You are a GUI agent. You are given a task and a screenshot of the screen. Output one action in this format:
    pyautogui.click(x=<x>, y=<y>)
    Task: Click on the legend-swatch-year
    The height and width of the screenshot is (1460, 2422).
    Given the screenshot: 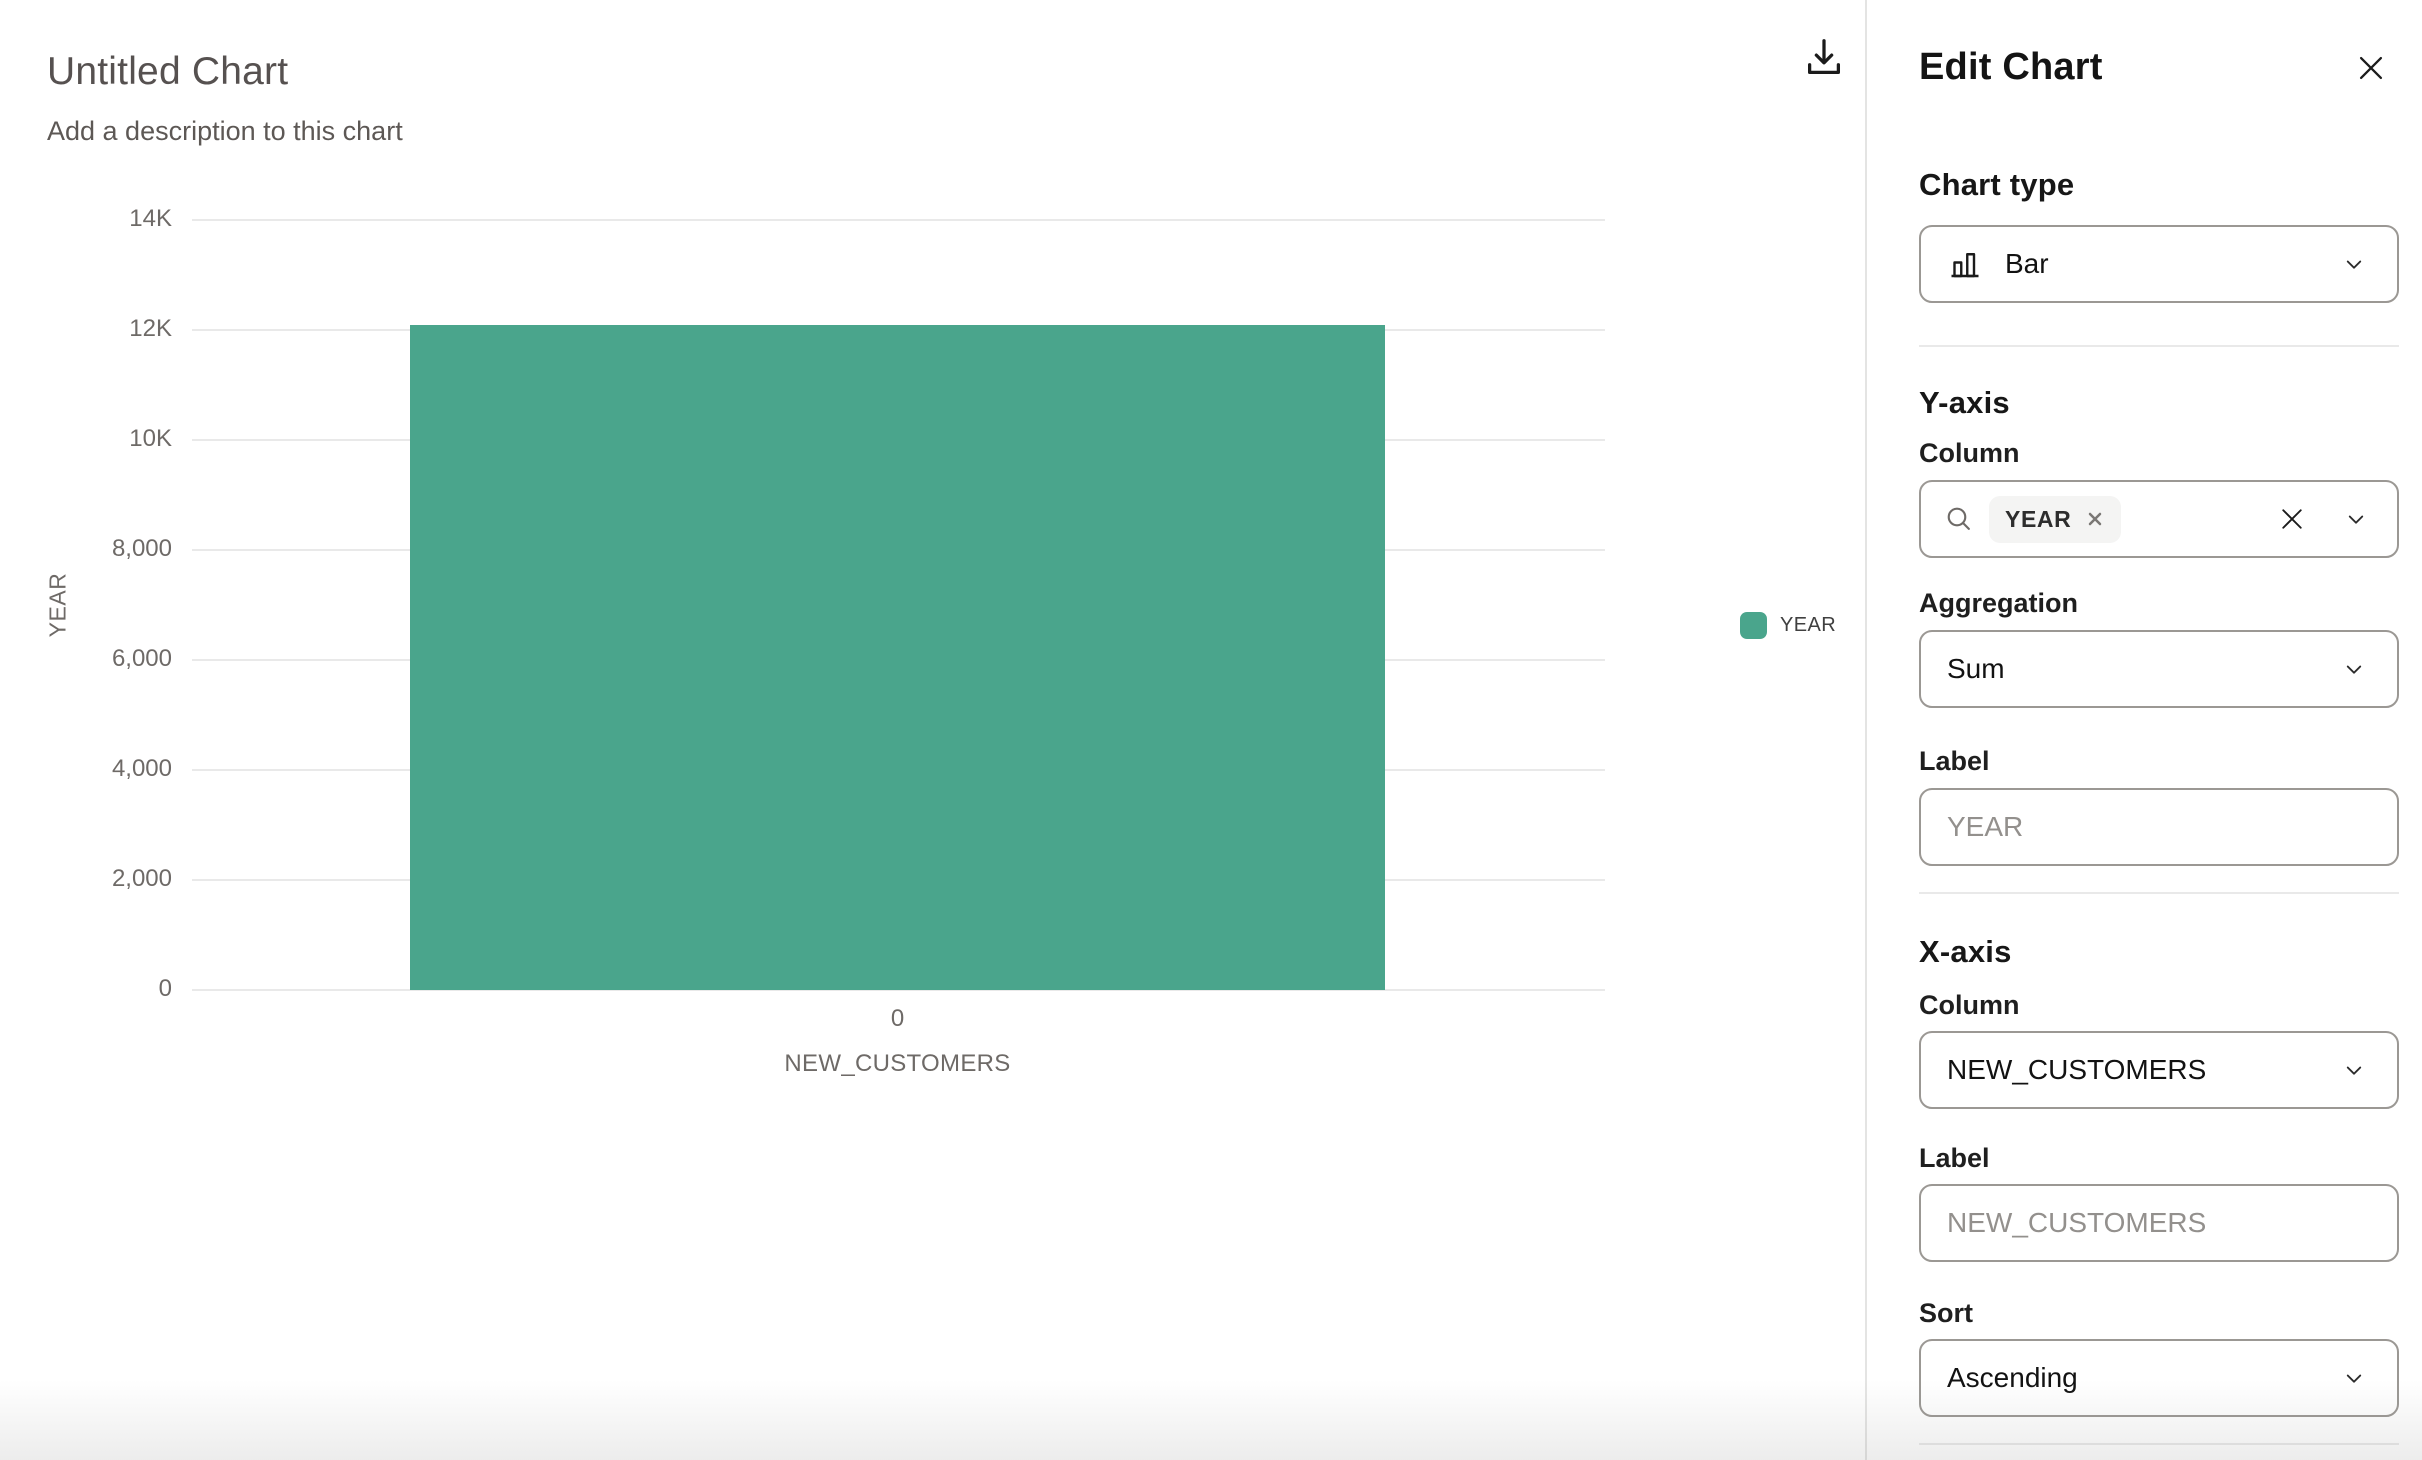 What is the action you would take?
    pyautogui.click(x=1753, y=625)
    